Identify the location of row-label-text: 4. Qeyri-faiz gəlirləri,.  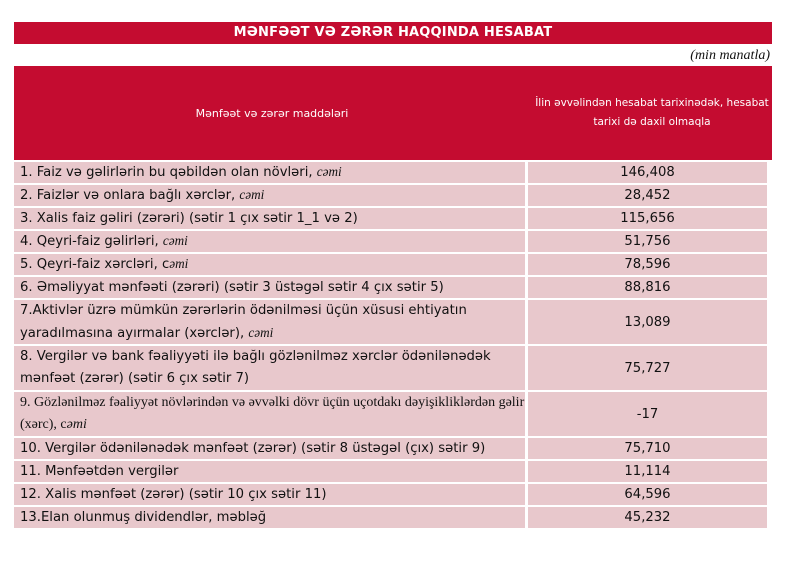
(91, 241).